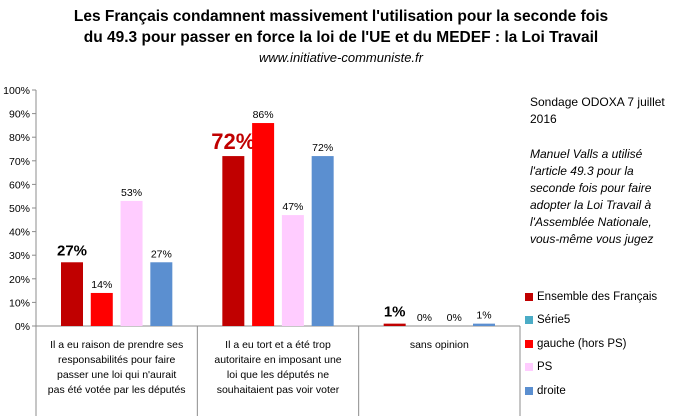 The width and height of the screenshot is (682, 418). What do you see at coordinates (582, 343) in the screenshot?
I see `legend-label: gauche (hors PS)` at bounding box center [582, 343].